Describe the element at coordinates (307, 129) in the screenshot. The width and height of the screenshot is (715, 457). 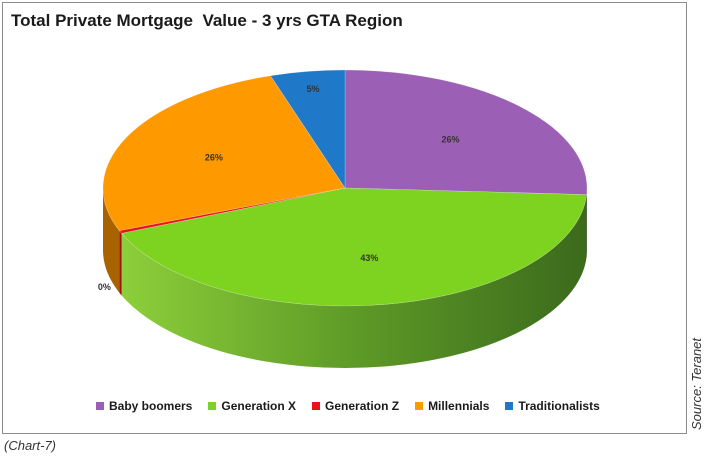
I see `pie-slice-traditionalists` at that location.